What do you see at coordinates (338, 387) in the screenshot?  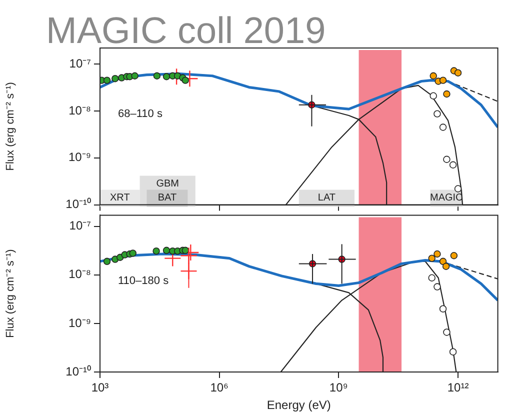 I see `x-tick-label: 10⁹` at bounding box center [338, 387].